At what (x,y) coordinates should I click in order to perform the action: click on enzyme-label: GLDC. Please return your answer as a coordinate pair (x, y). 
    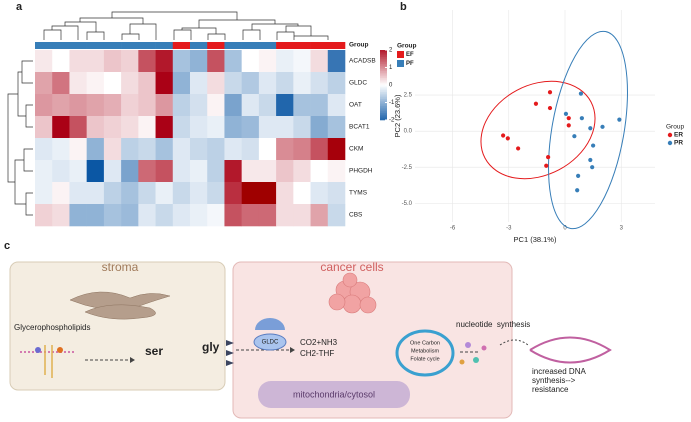
    Looking at the image, I should click on (270, 343).